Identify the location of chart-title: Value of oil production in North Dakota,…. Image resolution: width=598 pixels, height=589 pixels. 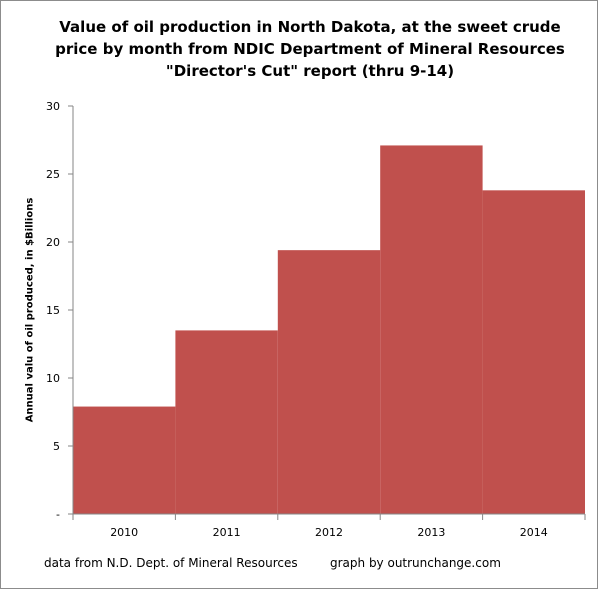
(310, 49).